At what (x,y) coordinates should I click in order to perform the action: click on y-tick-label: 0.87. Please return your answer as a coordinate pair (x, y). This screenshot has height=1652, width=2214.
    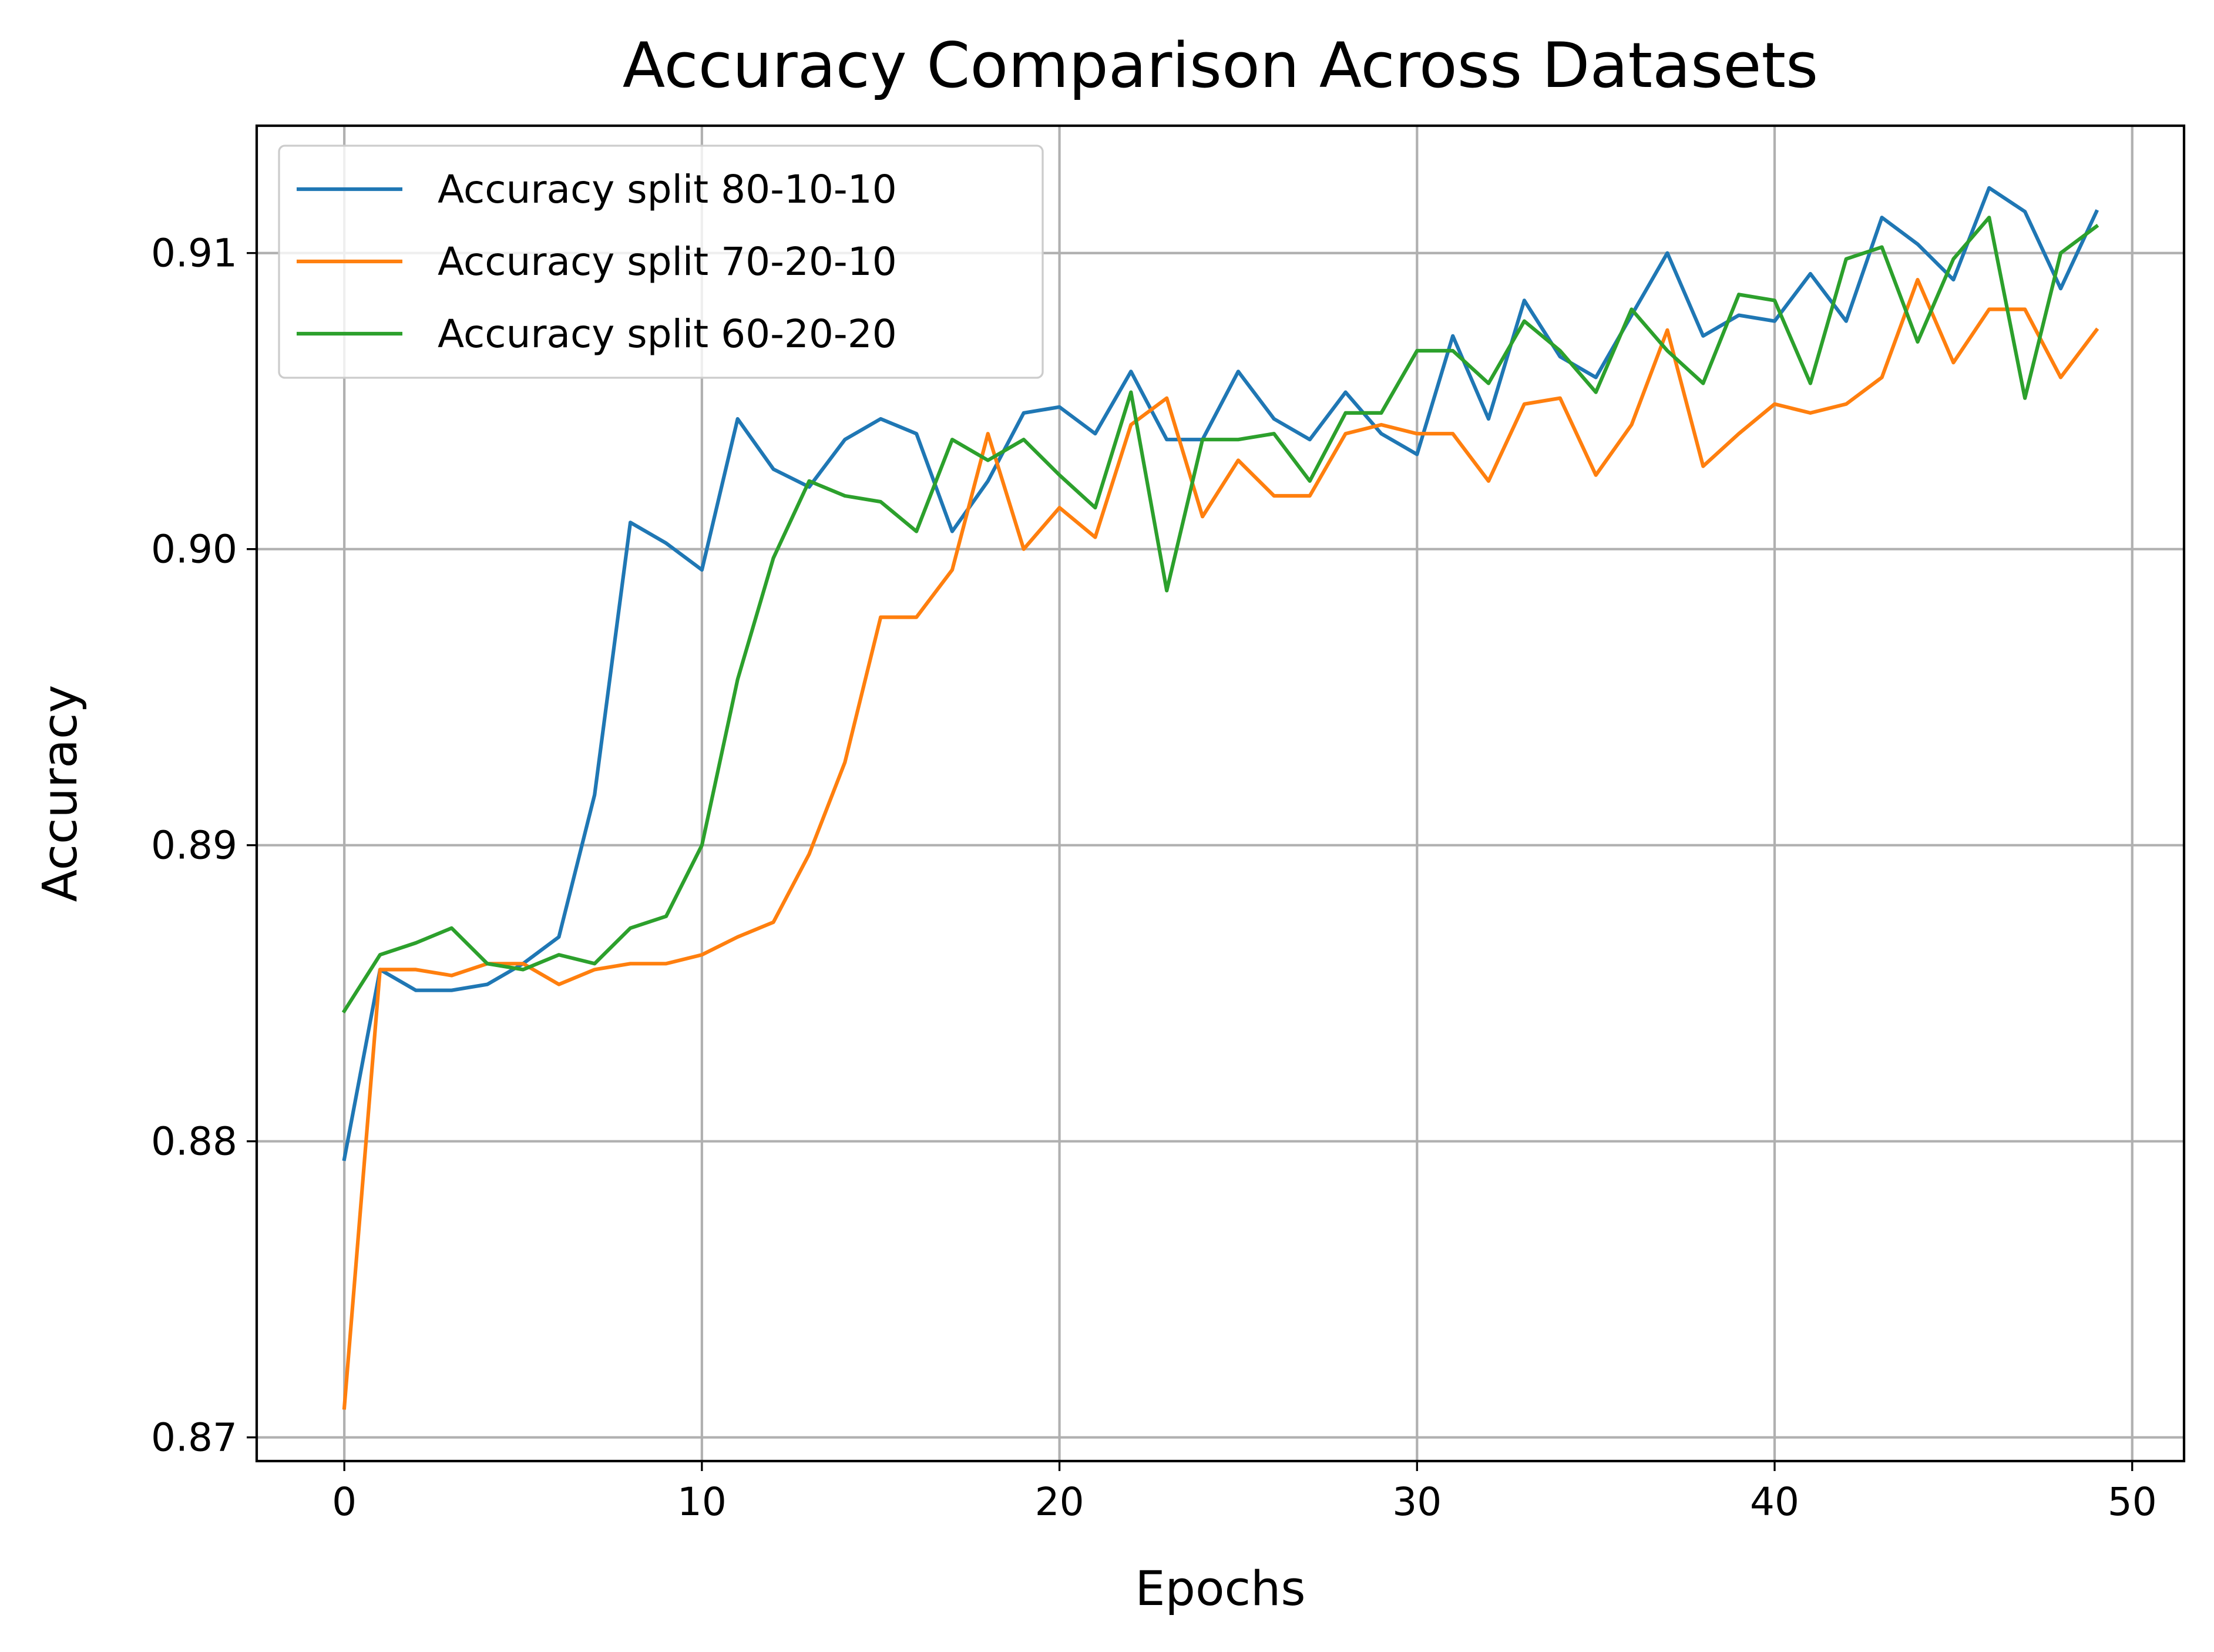
    Looking at the image, I should click on (194, 1437).